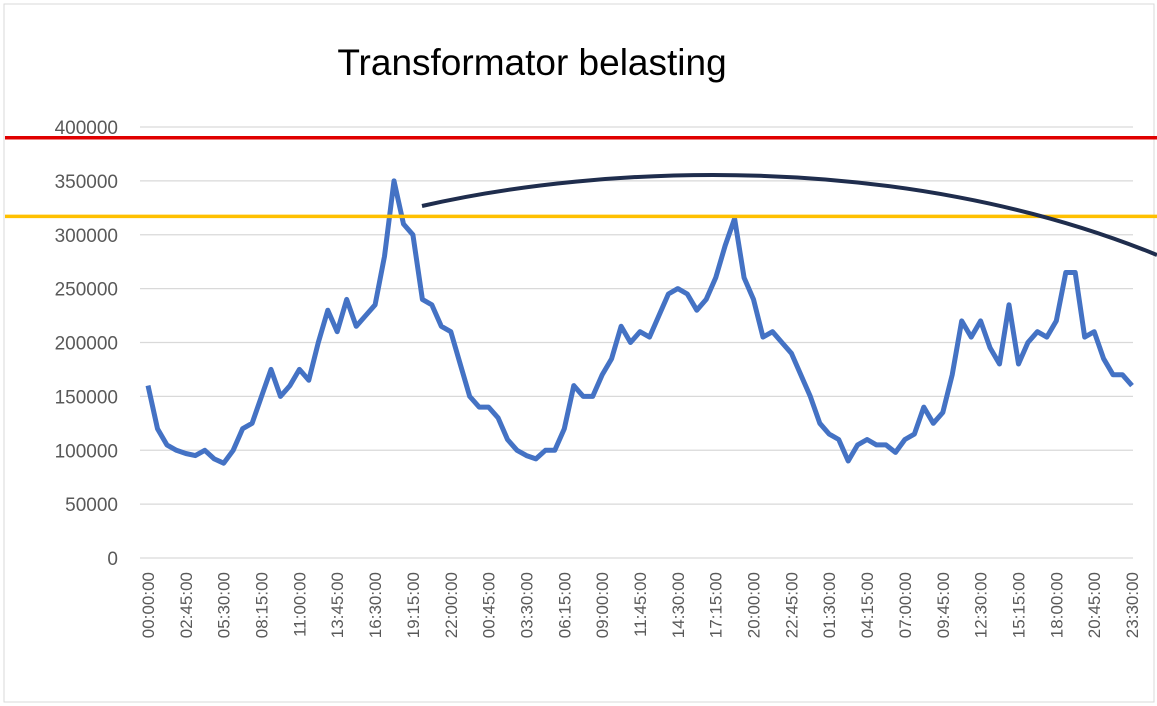  What do you see at coordinates (678, 605) in the screenshot?
I see `x-tick-label: 14:30:00` at bounding box center [678, 605].